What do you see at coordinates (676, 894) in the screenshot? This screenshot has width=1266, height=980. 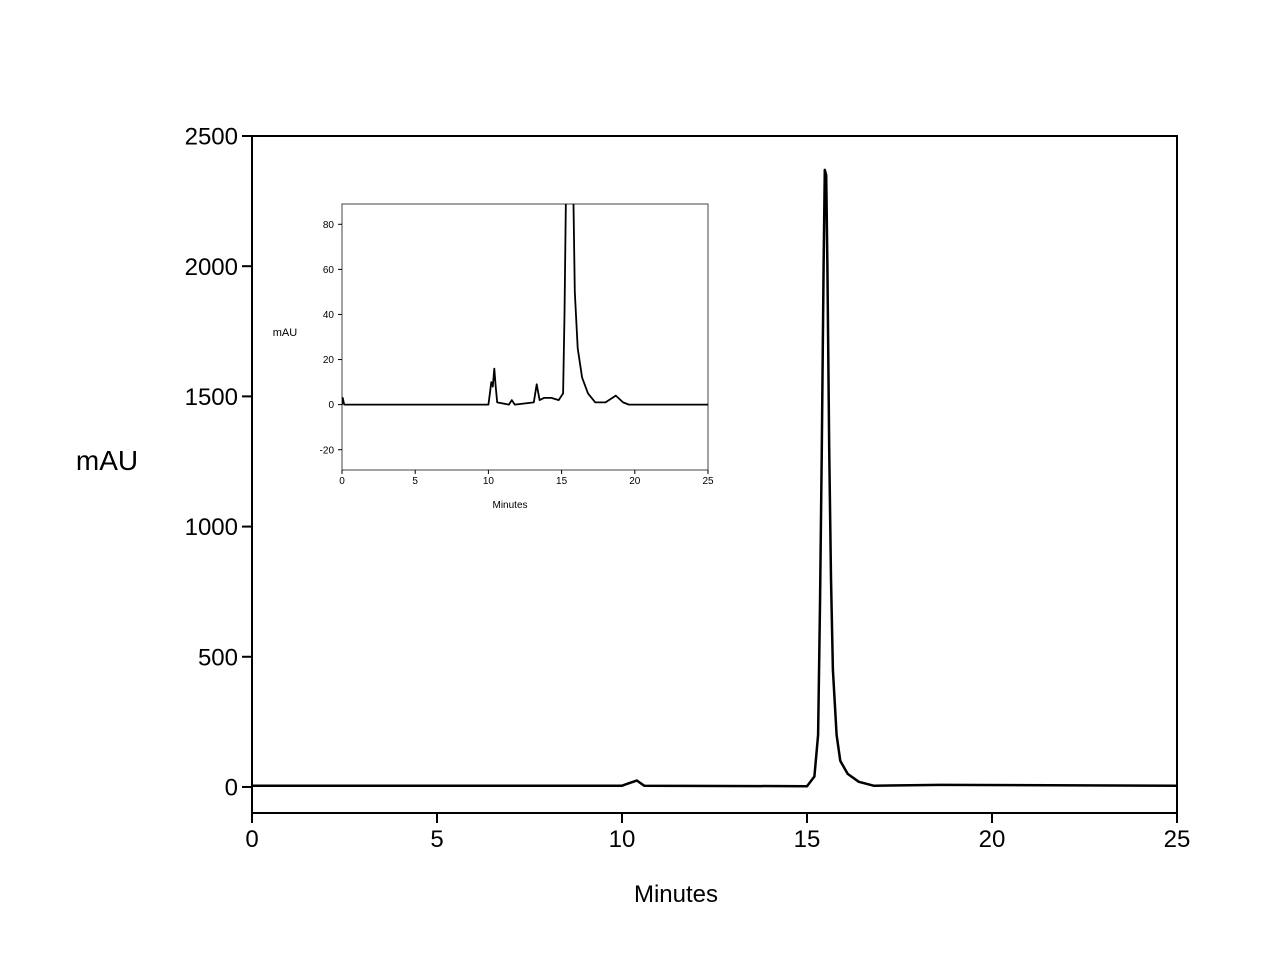 I see `main-x-axis-label: Minutes` at bounding box center [676, 894].